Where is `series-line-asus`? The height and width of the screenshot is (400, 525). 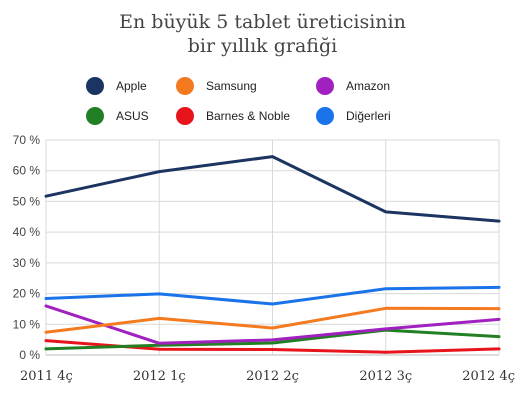 series-line-asus is located at coordinates (272, 339).